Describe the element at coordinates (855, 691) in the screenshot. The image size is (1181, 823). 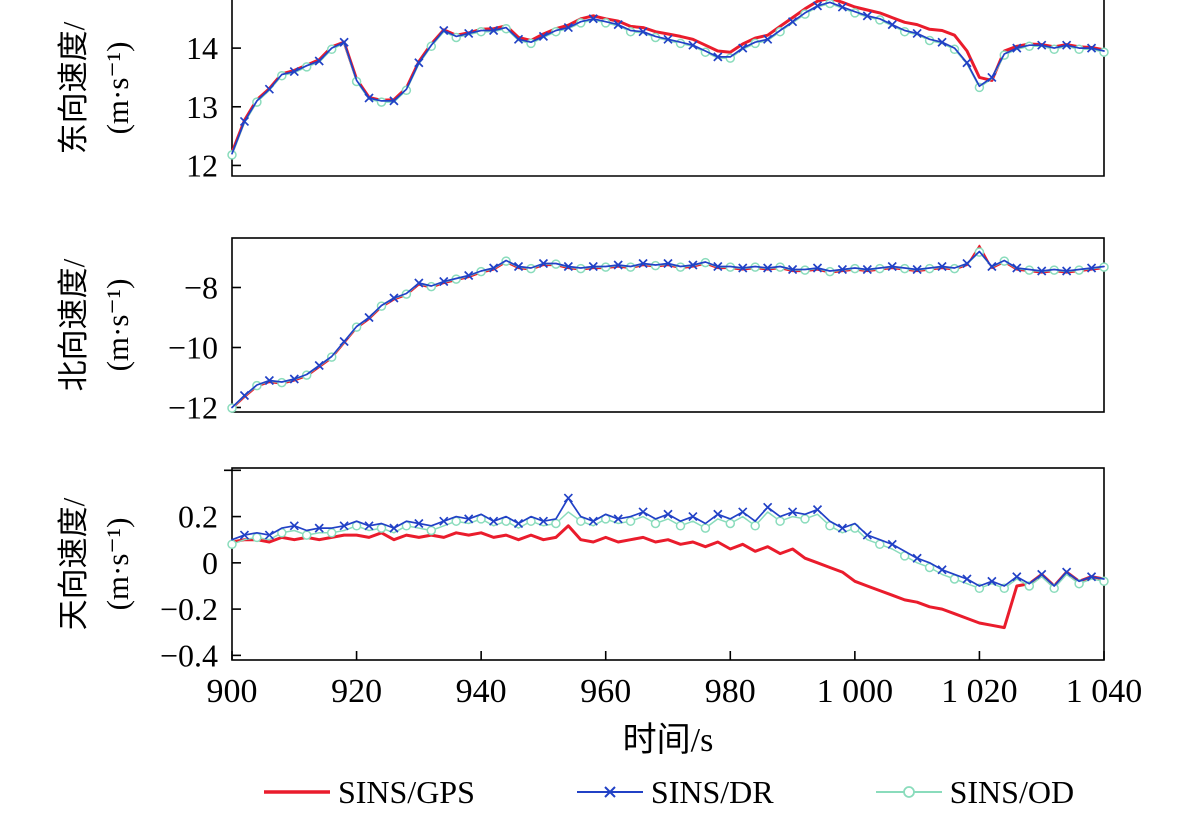
I see `svg-text: 1 000` at that location.